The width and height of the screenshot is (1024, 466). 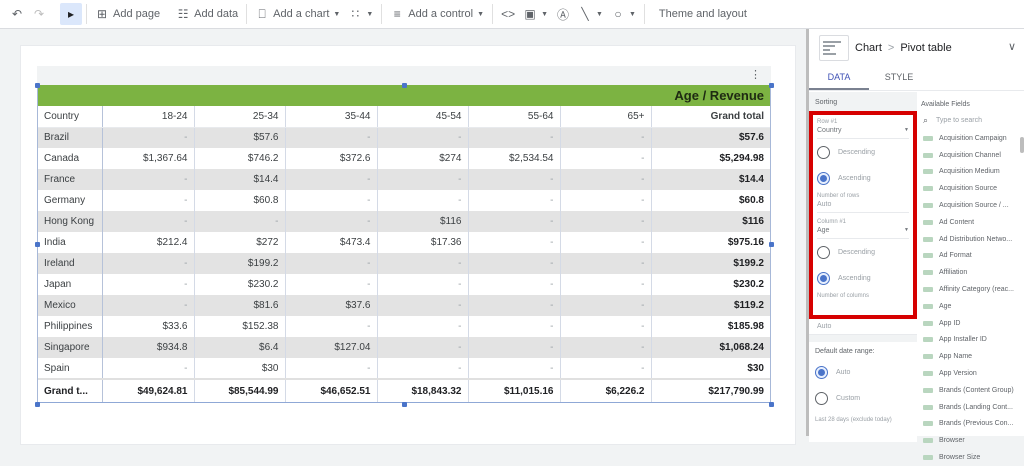 I want to click on date-auto-radio: Auto, so click(x=863, y=372).